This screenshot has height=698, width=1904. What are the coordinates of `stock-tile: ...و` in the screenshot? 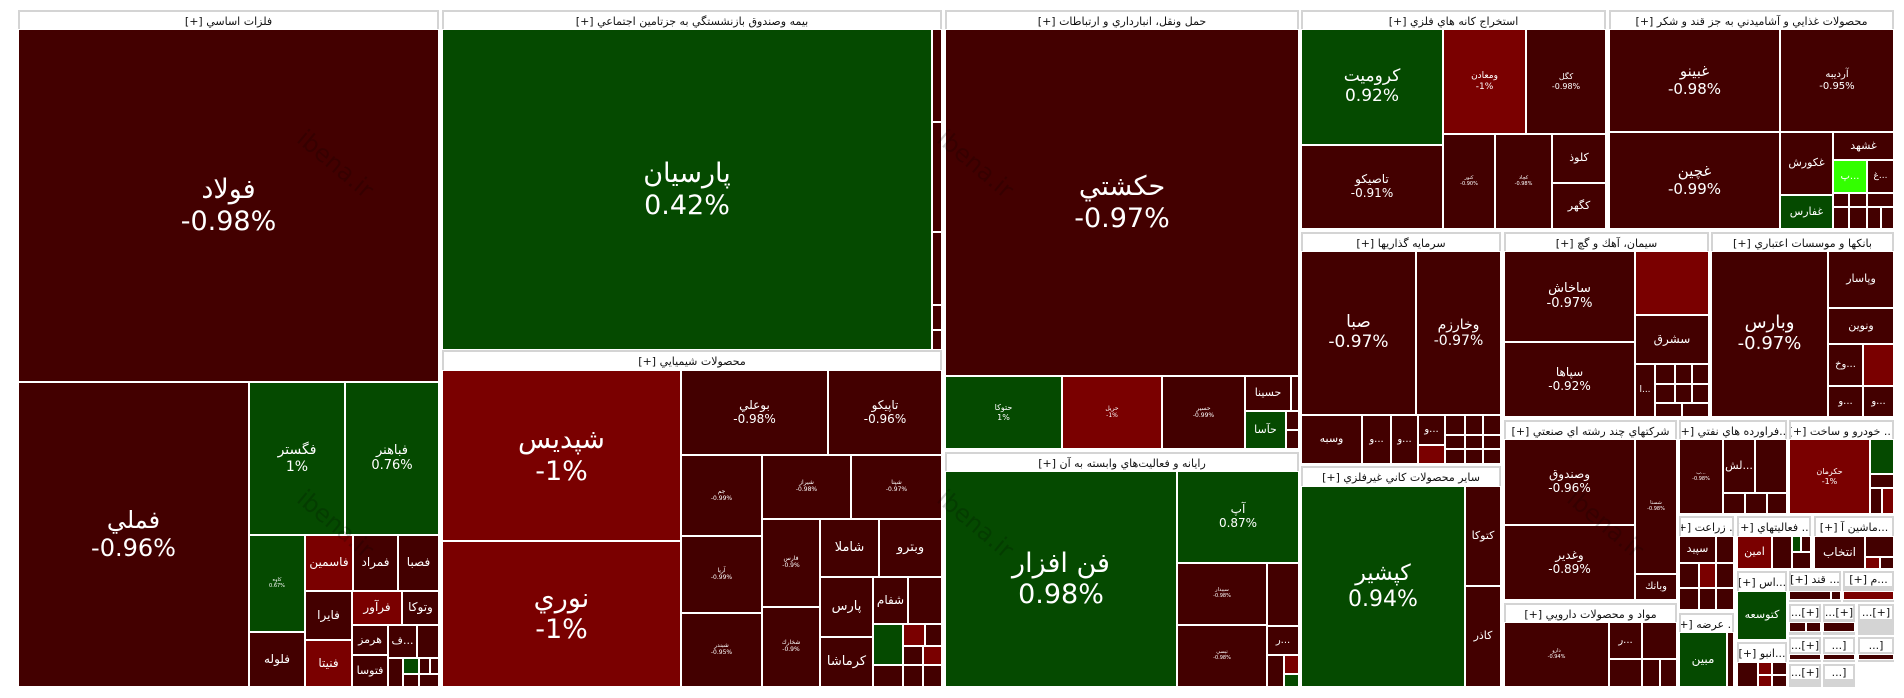 It's located at (1404, 439).